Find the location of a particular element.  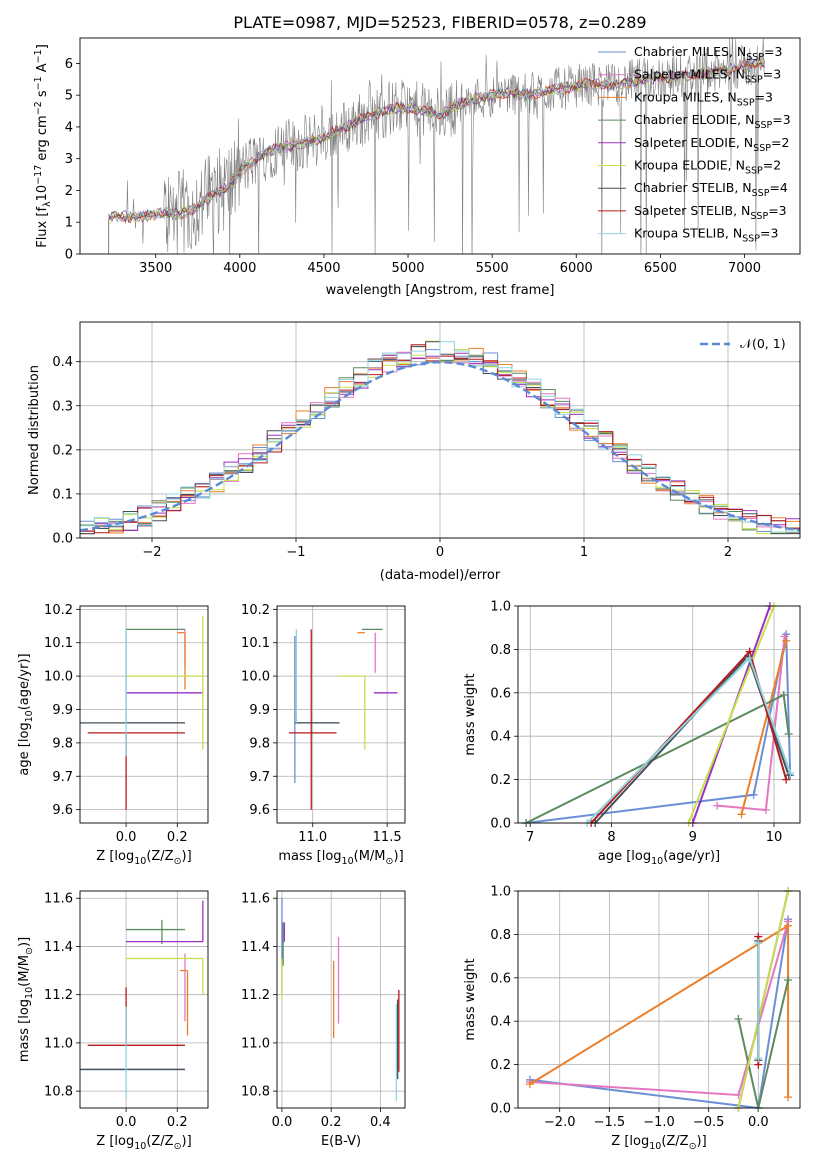

plus-marker-salpeter_stelib is located at coordinates (786, 779).